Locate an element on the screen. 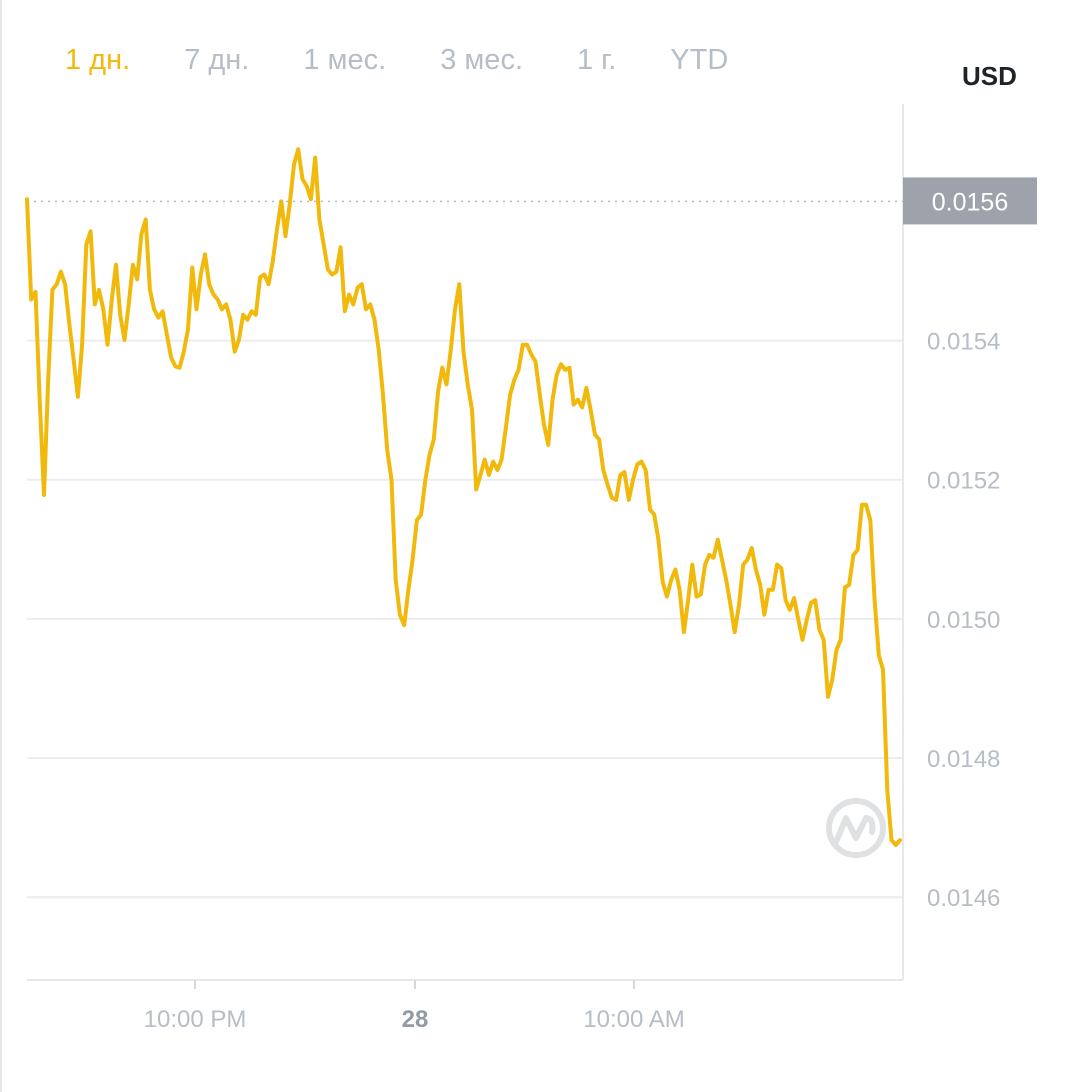 The image size is (1080, 1092). y-tick-label: 0.0148 is located at coordinates (963, 759).